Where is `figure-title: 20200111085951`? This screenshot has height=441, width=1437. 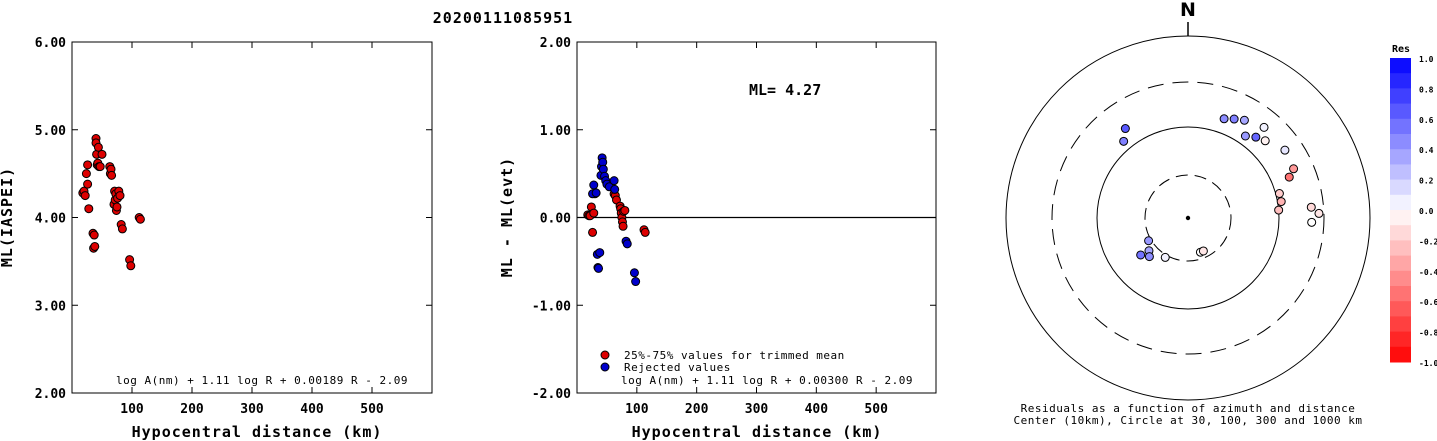
figure-title: 20200111085951 is located at coordinates (503, 18).